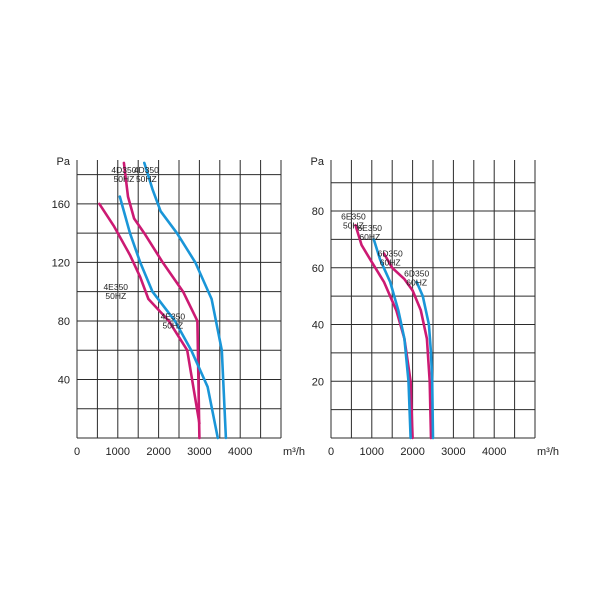 The width and height of the screenshot is (600, 600). What do you see at coordinates (318, 269) in the screenshot?
I see `y-tick-label: 60` at bounding box center [318, 269].